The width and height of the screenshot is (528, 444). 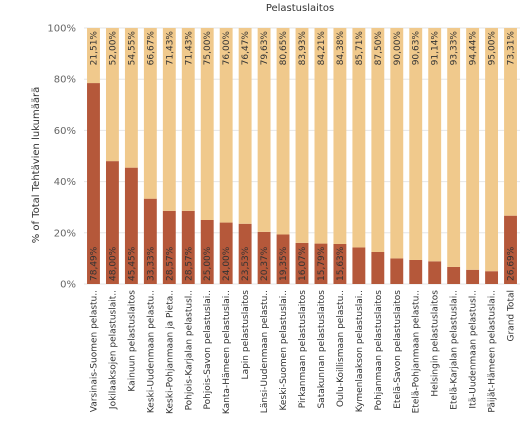 What do you see at coordinates (360, 48) in the screenshot?
I see `data-label-upper: 85,71%` at bounding box center [360, 48].